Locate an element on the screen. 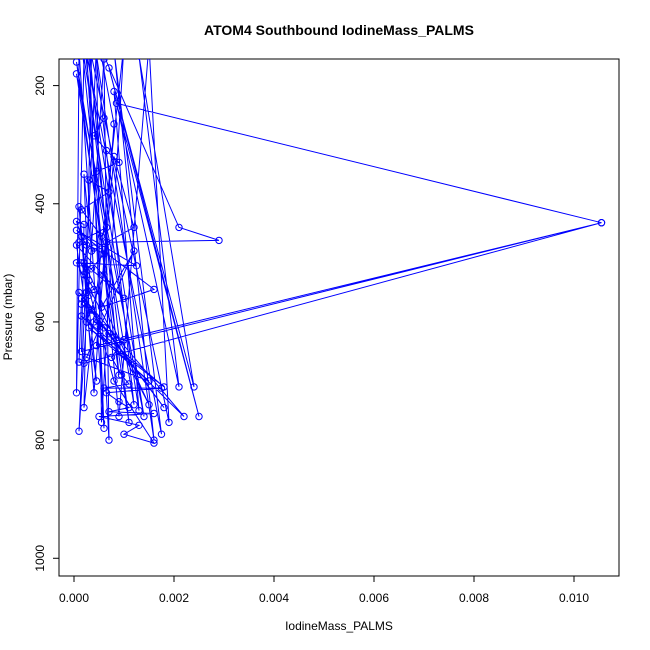  y-axis: 200 400 600 800 1000 is located at coordinates (46, 323).